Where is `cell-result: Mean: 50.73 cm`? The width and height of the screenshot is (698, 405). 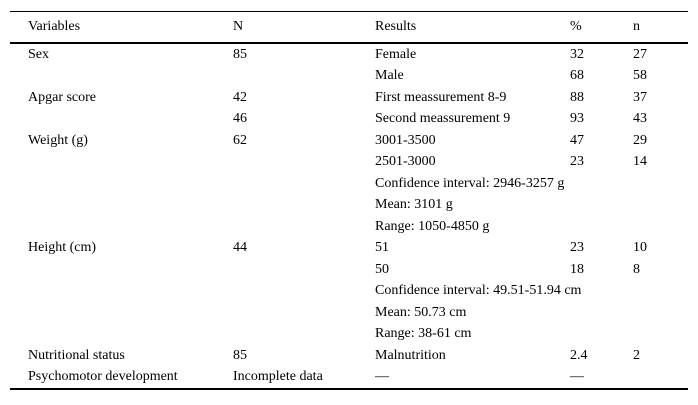 cell-result: Mean: 50.73 cm is located at coordinates (421, 312).